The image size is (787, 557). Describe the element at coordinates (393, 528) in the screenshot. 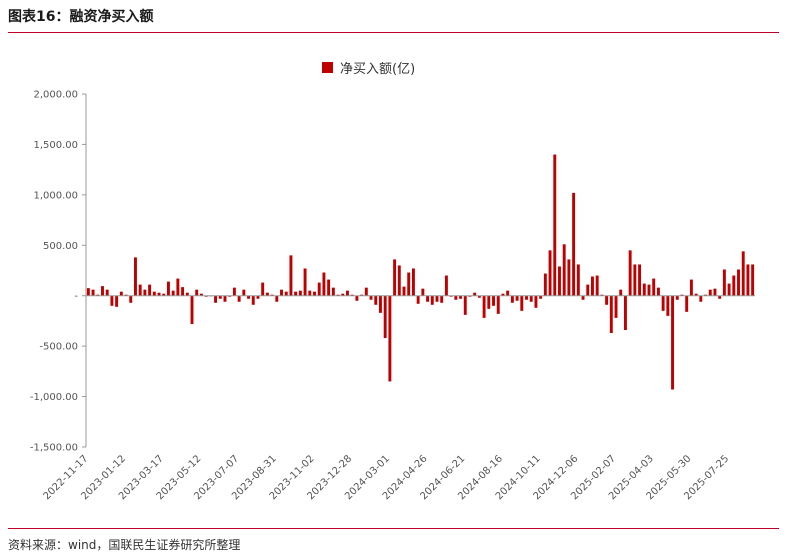

I see `source-rule` at that location.